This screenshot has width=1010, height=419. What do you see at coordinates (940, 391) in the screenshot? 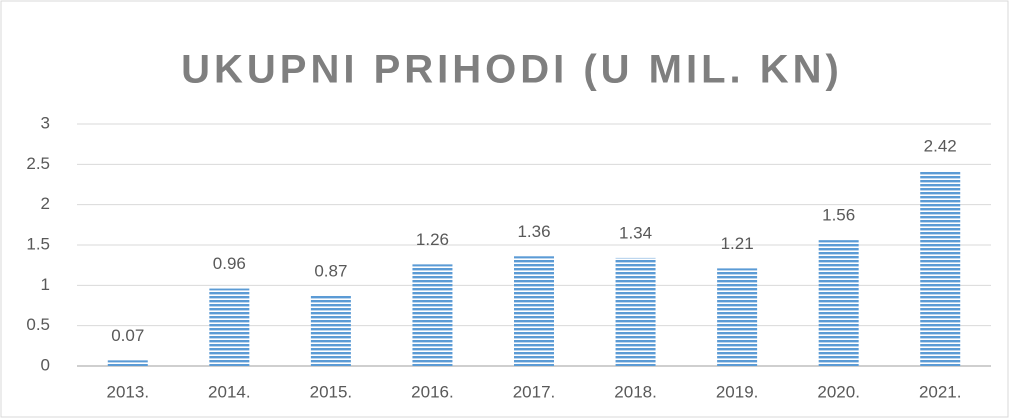
I see `x-tick-label: 2021.` at bounding box center [940, 391].